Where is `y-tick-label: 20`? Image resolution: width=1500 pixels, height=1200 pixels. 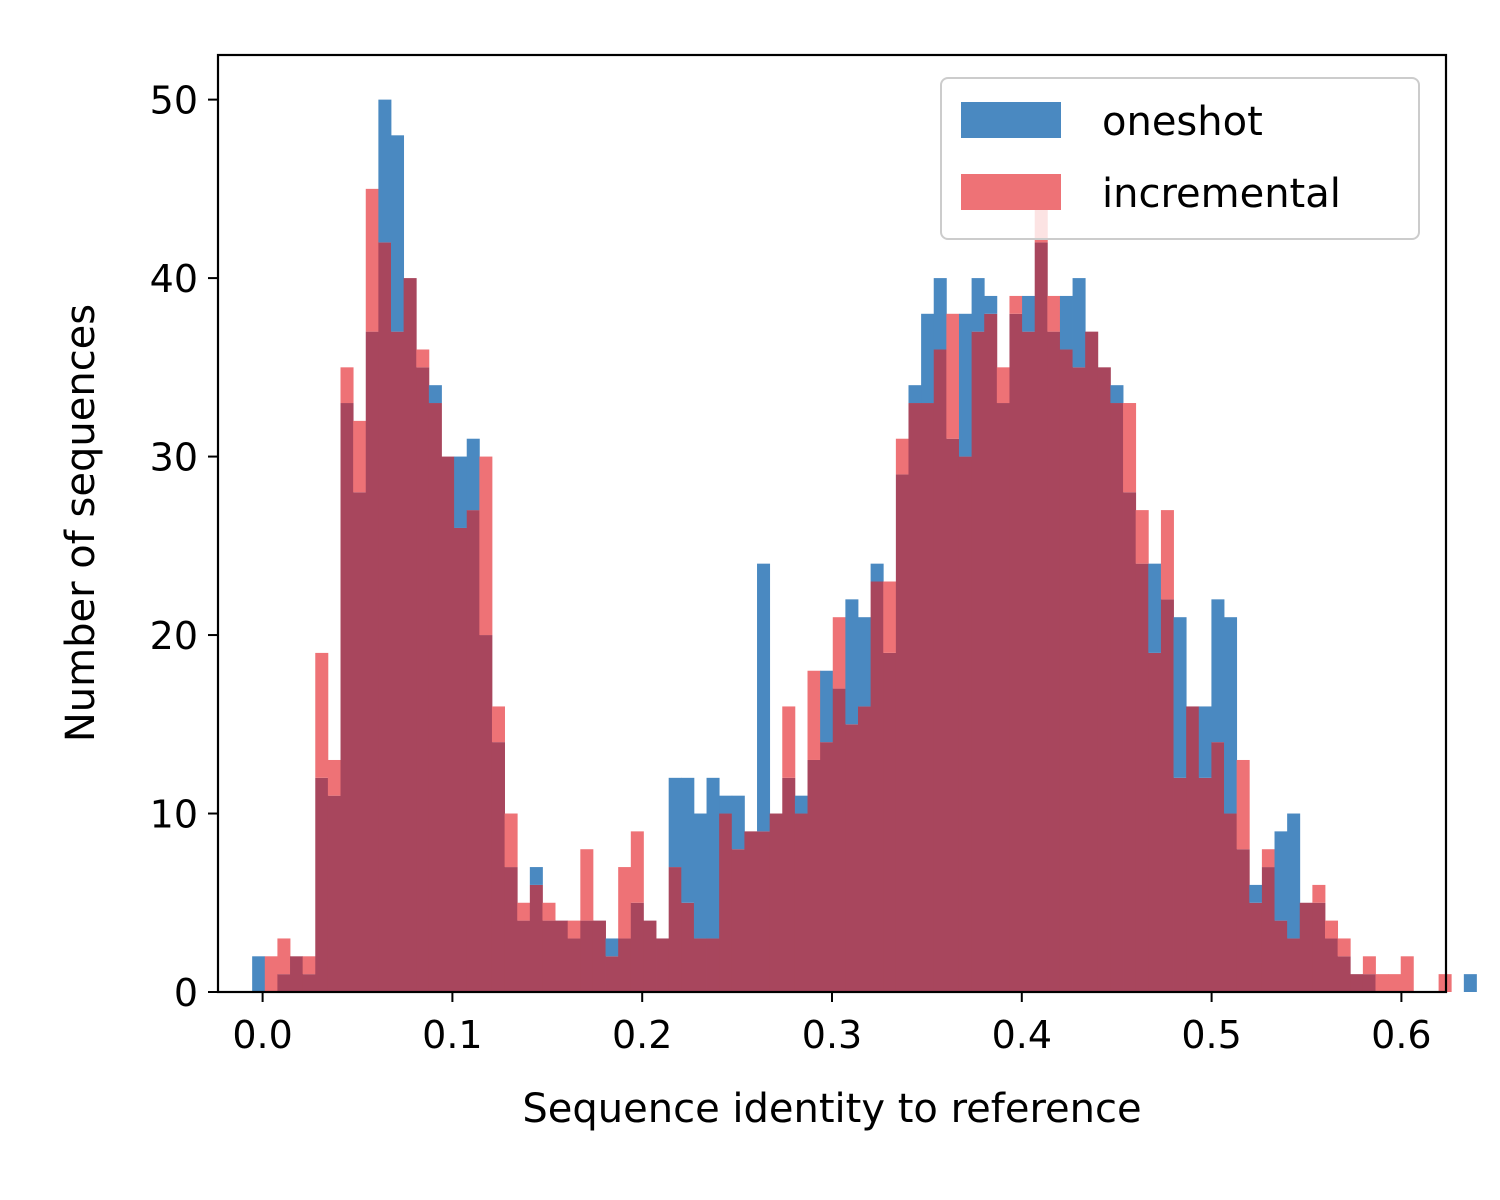
y-tick-label: 20 is located at coordinates (174, 636).